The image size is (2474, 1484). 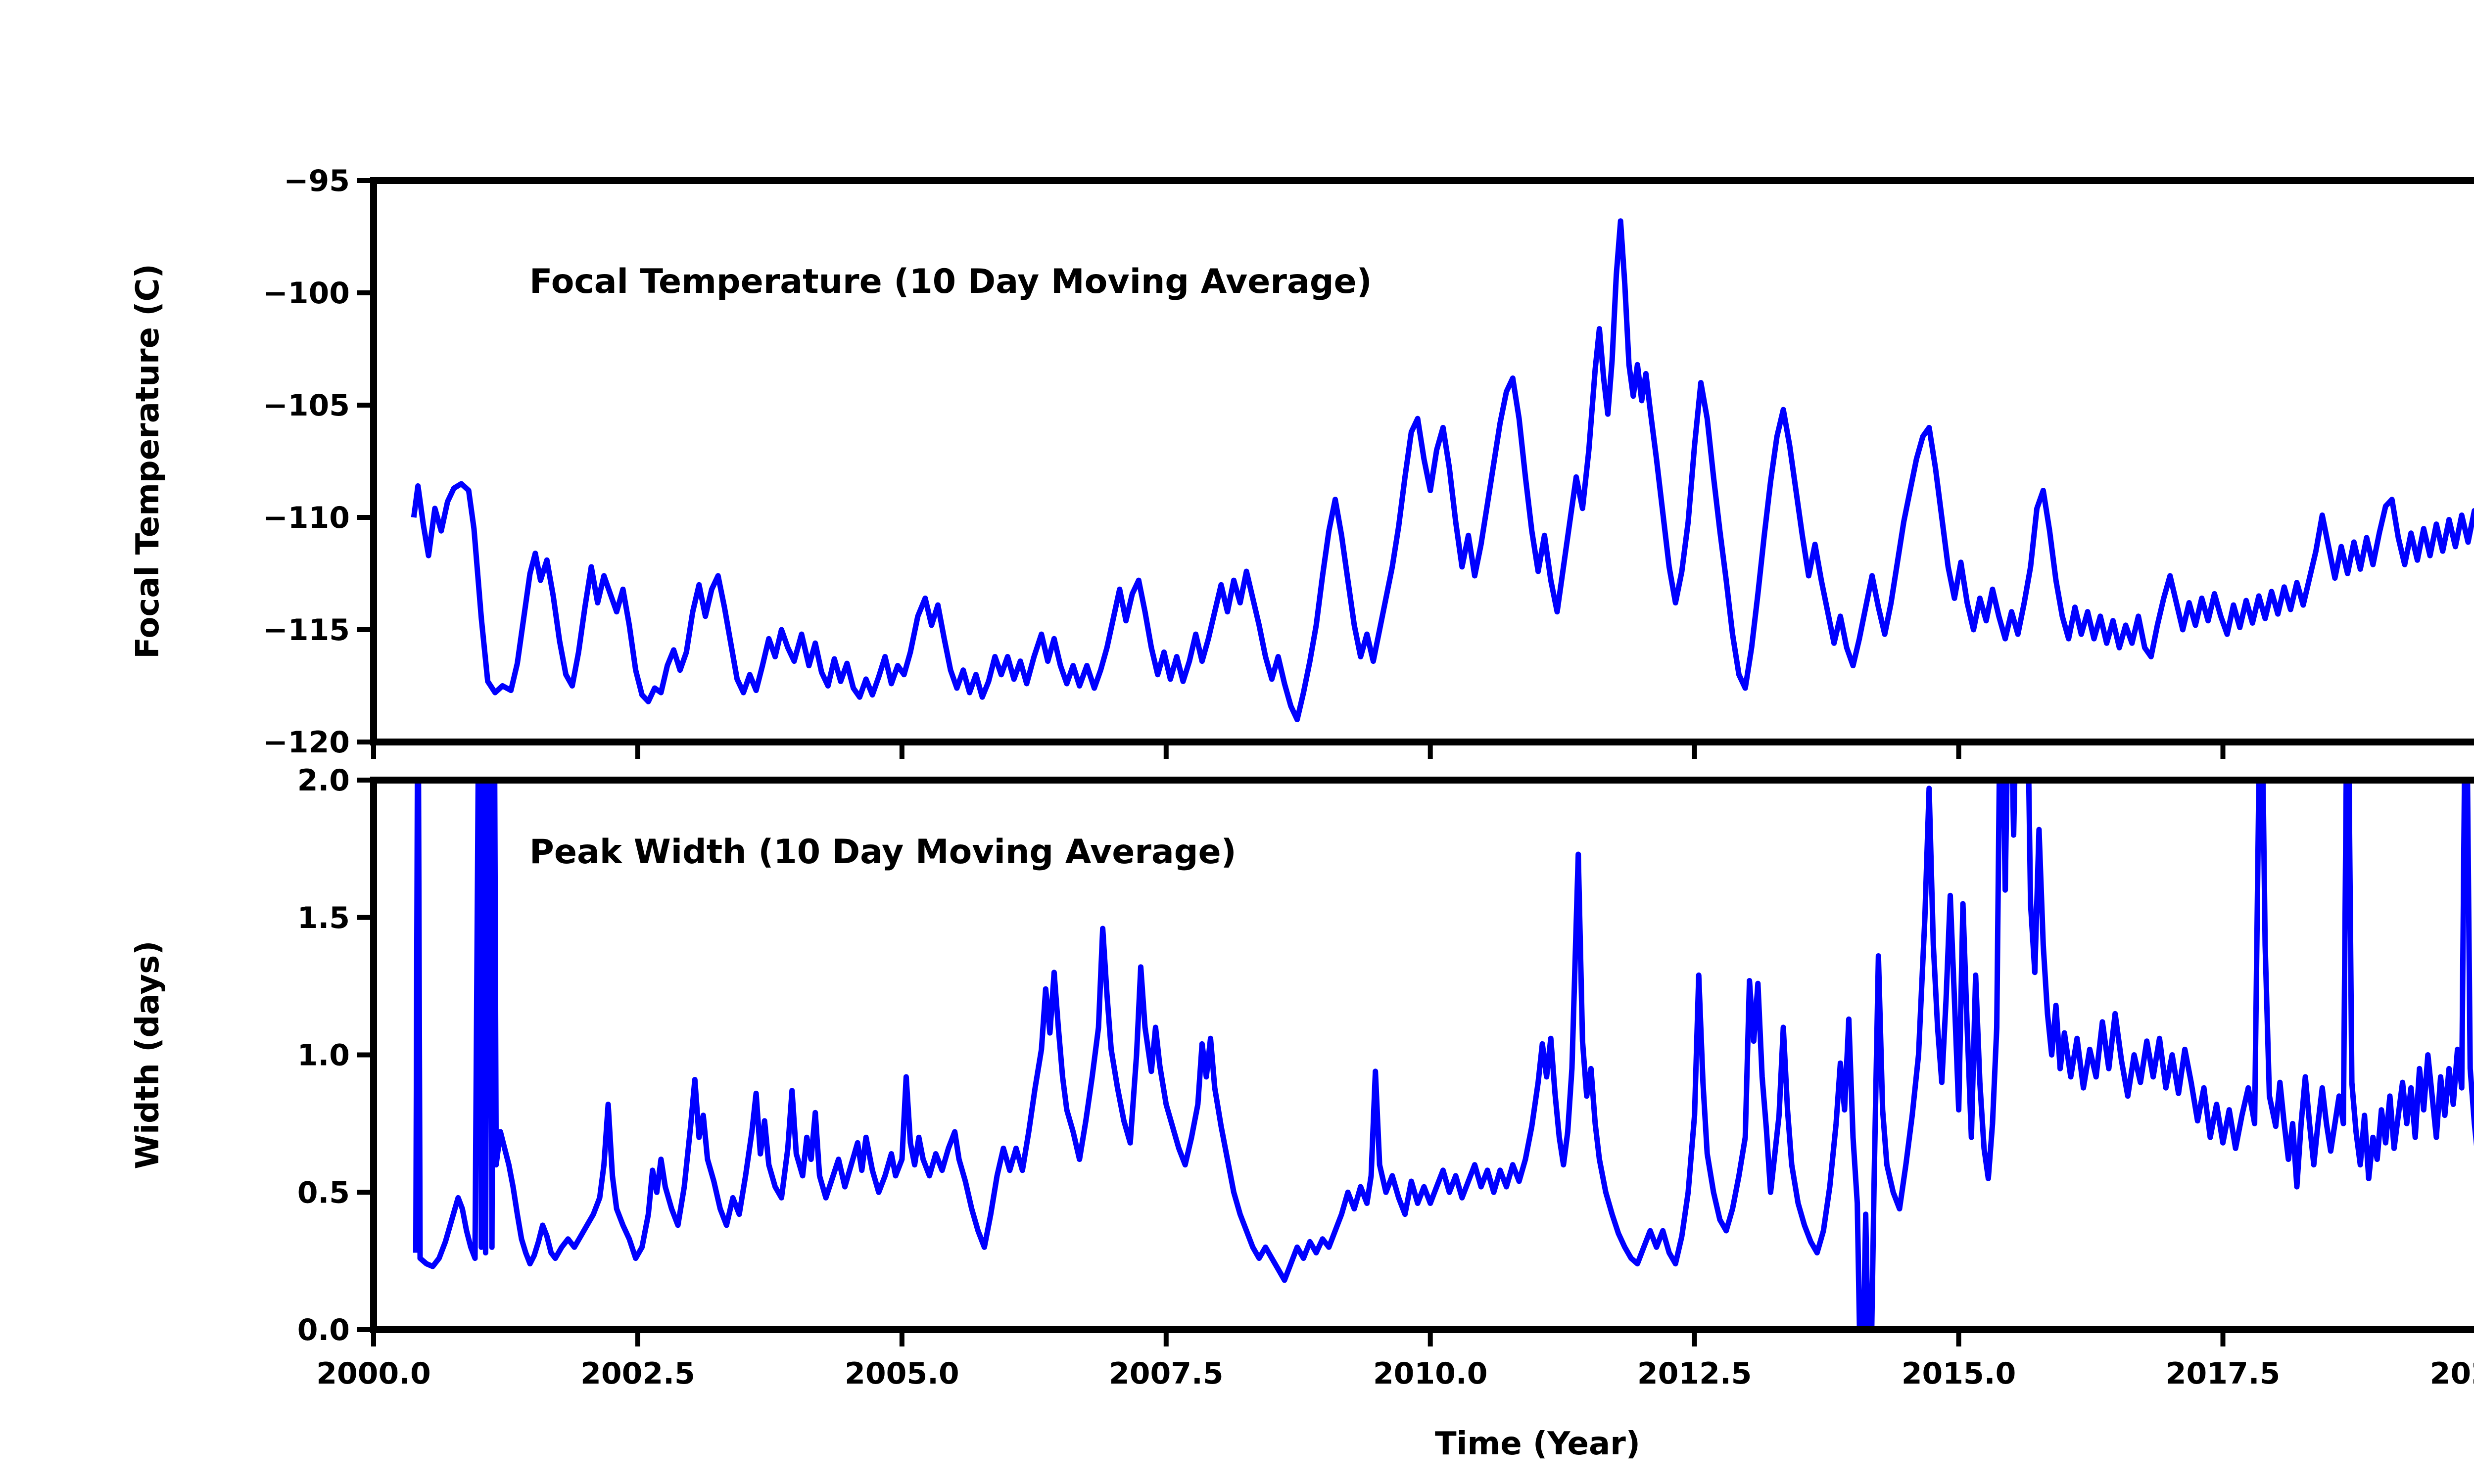 I want to click on y-tick-label: 0.5, so click(x=324, y=1192).